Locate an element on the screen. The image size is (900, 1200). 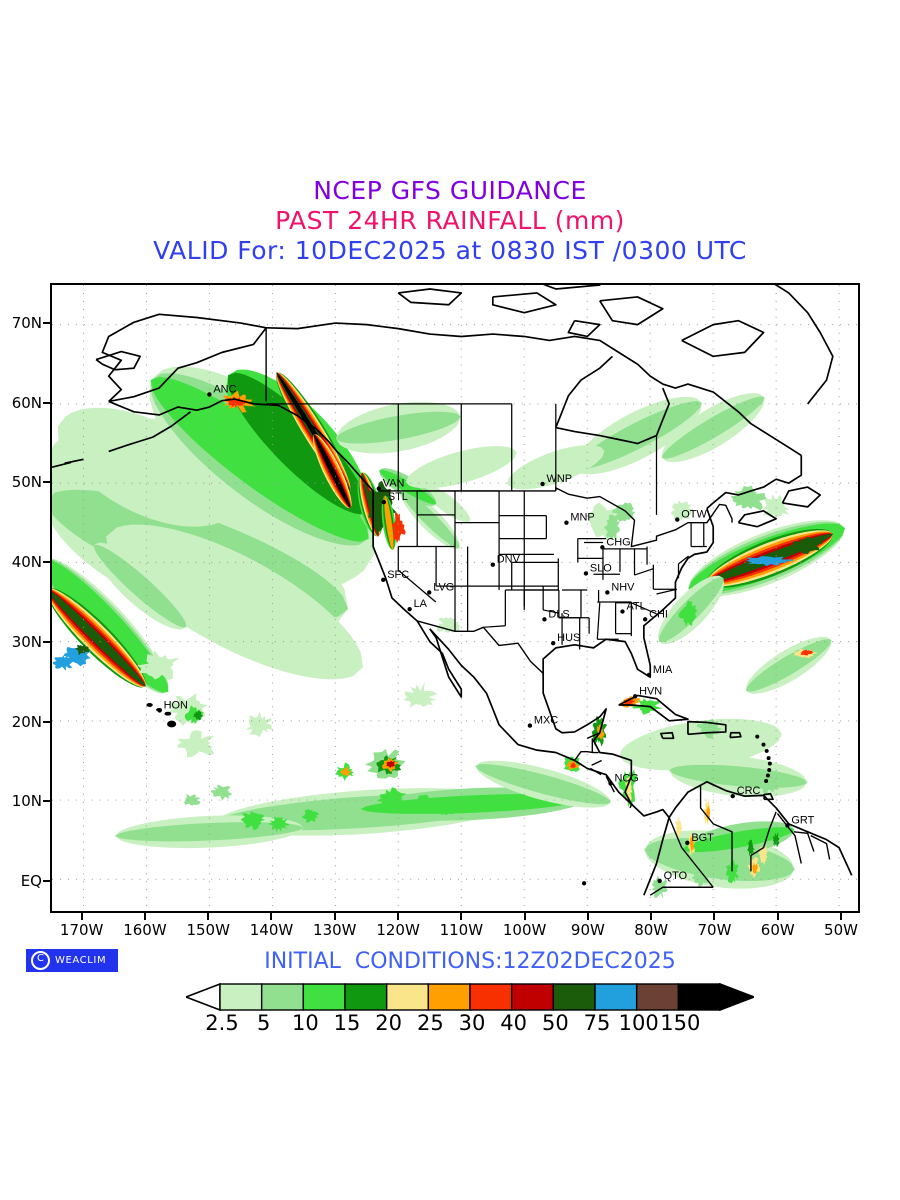
city-marker: CHG is located at coordinates (615, 543).